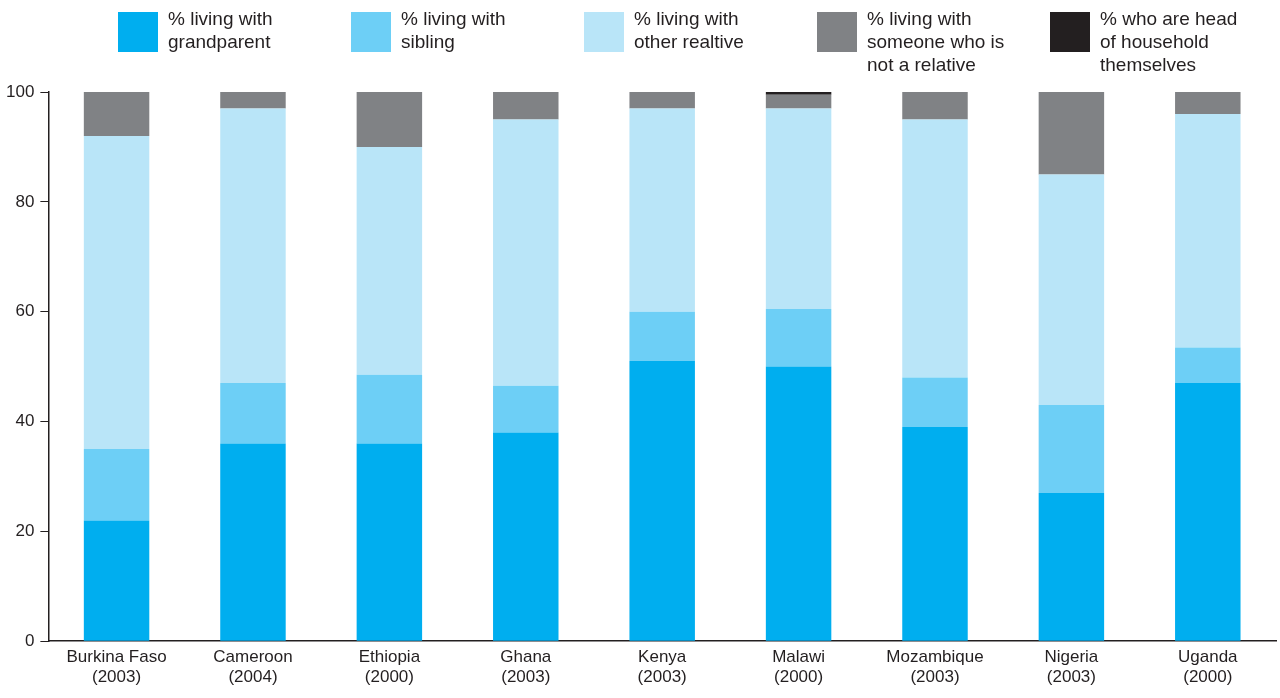 Image resolution: width=1280 pixels, height=698 pixels. Describe the element at coordinates (689, 29) in the screenshot. I see `legend-label: % living with other realtive` at that location.